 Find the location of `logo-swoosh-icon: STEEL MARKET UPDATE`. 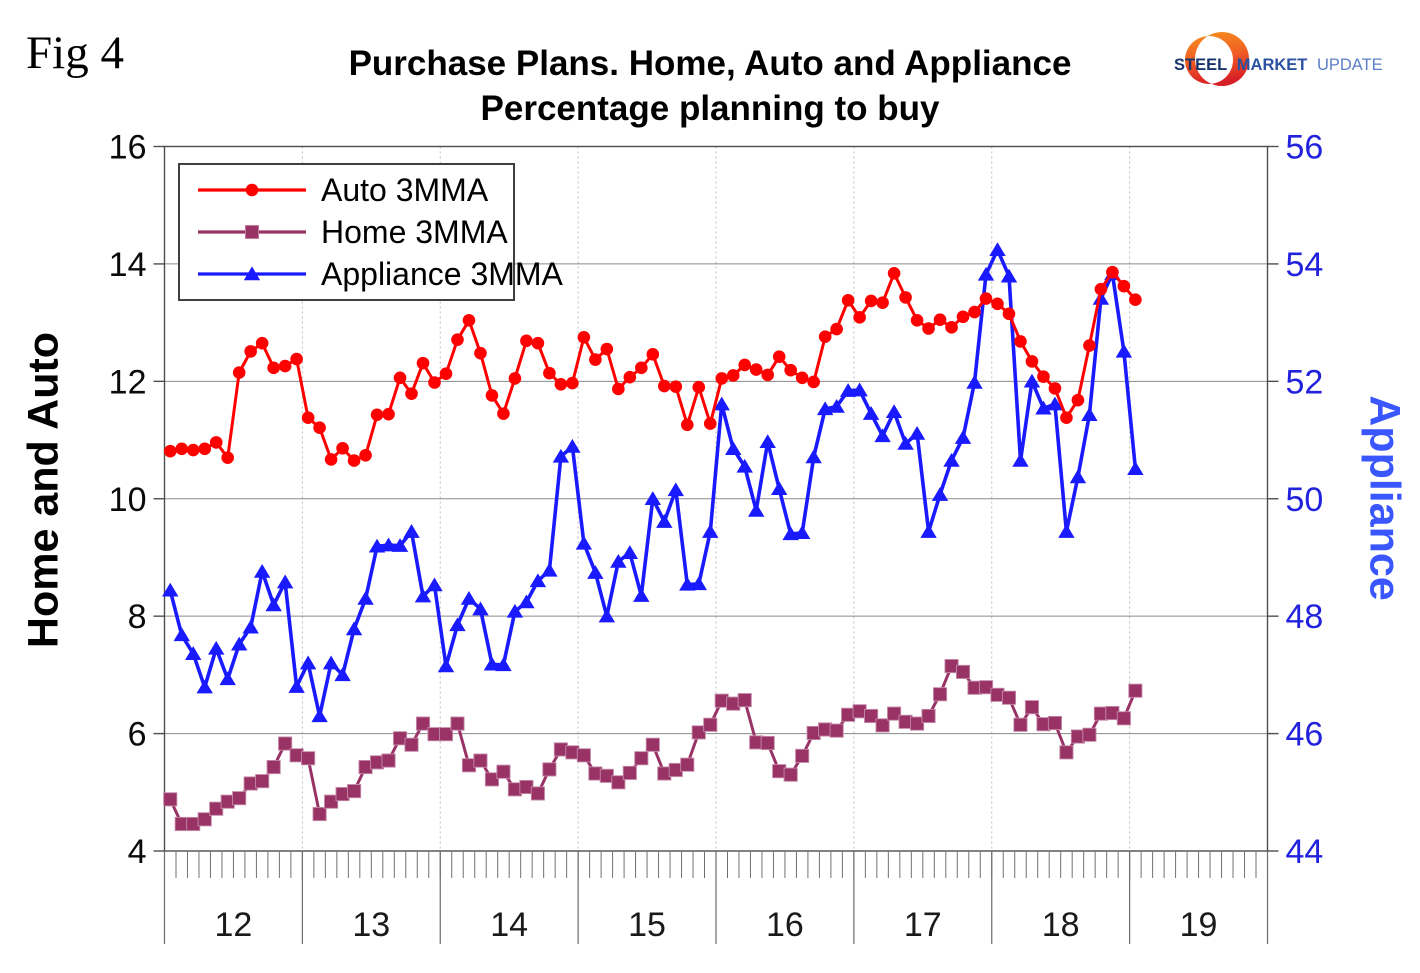

logo-swoosh-icon: STEEL MARKET UPDATE is located at coordinates (1278, 59).